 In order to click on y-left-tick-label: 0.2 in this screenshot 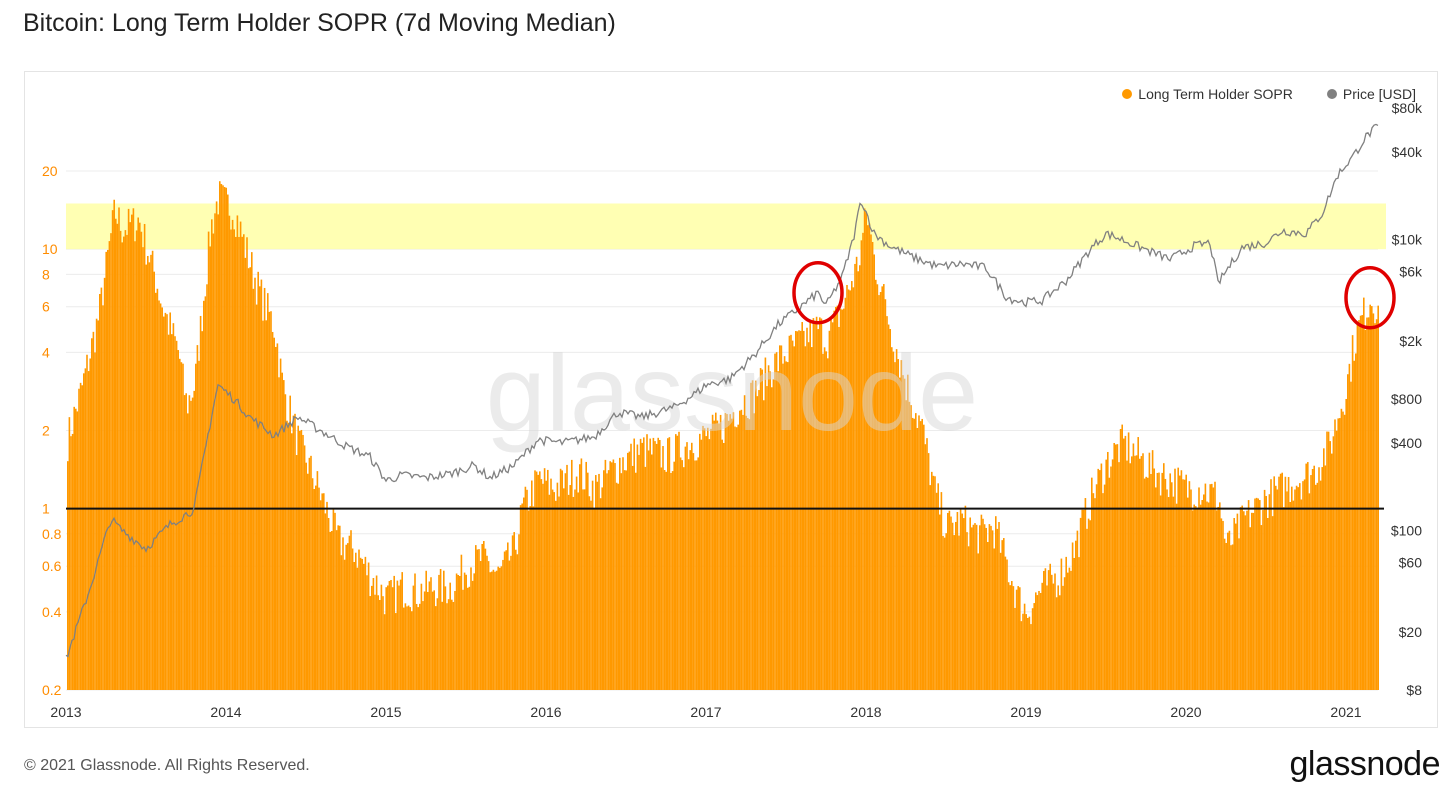, I will do `click(52, 690)`.